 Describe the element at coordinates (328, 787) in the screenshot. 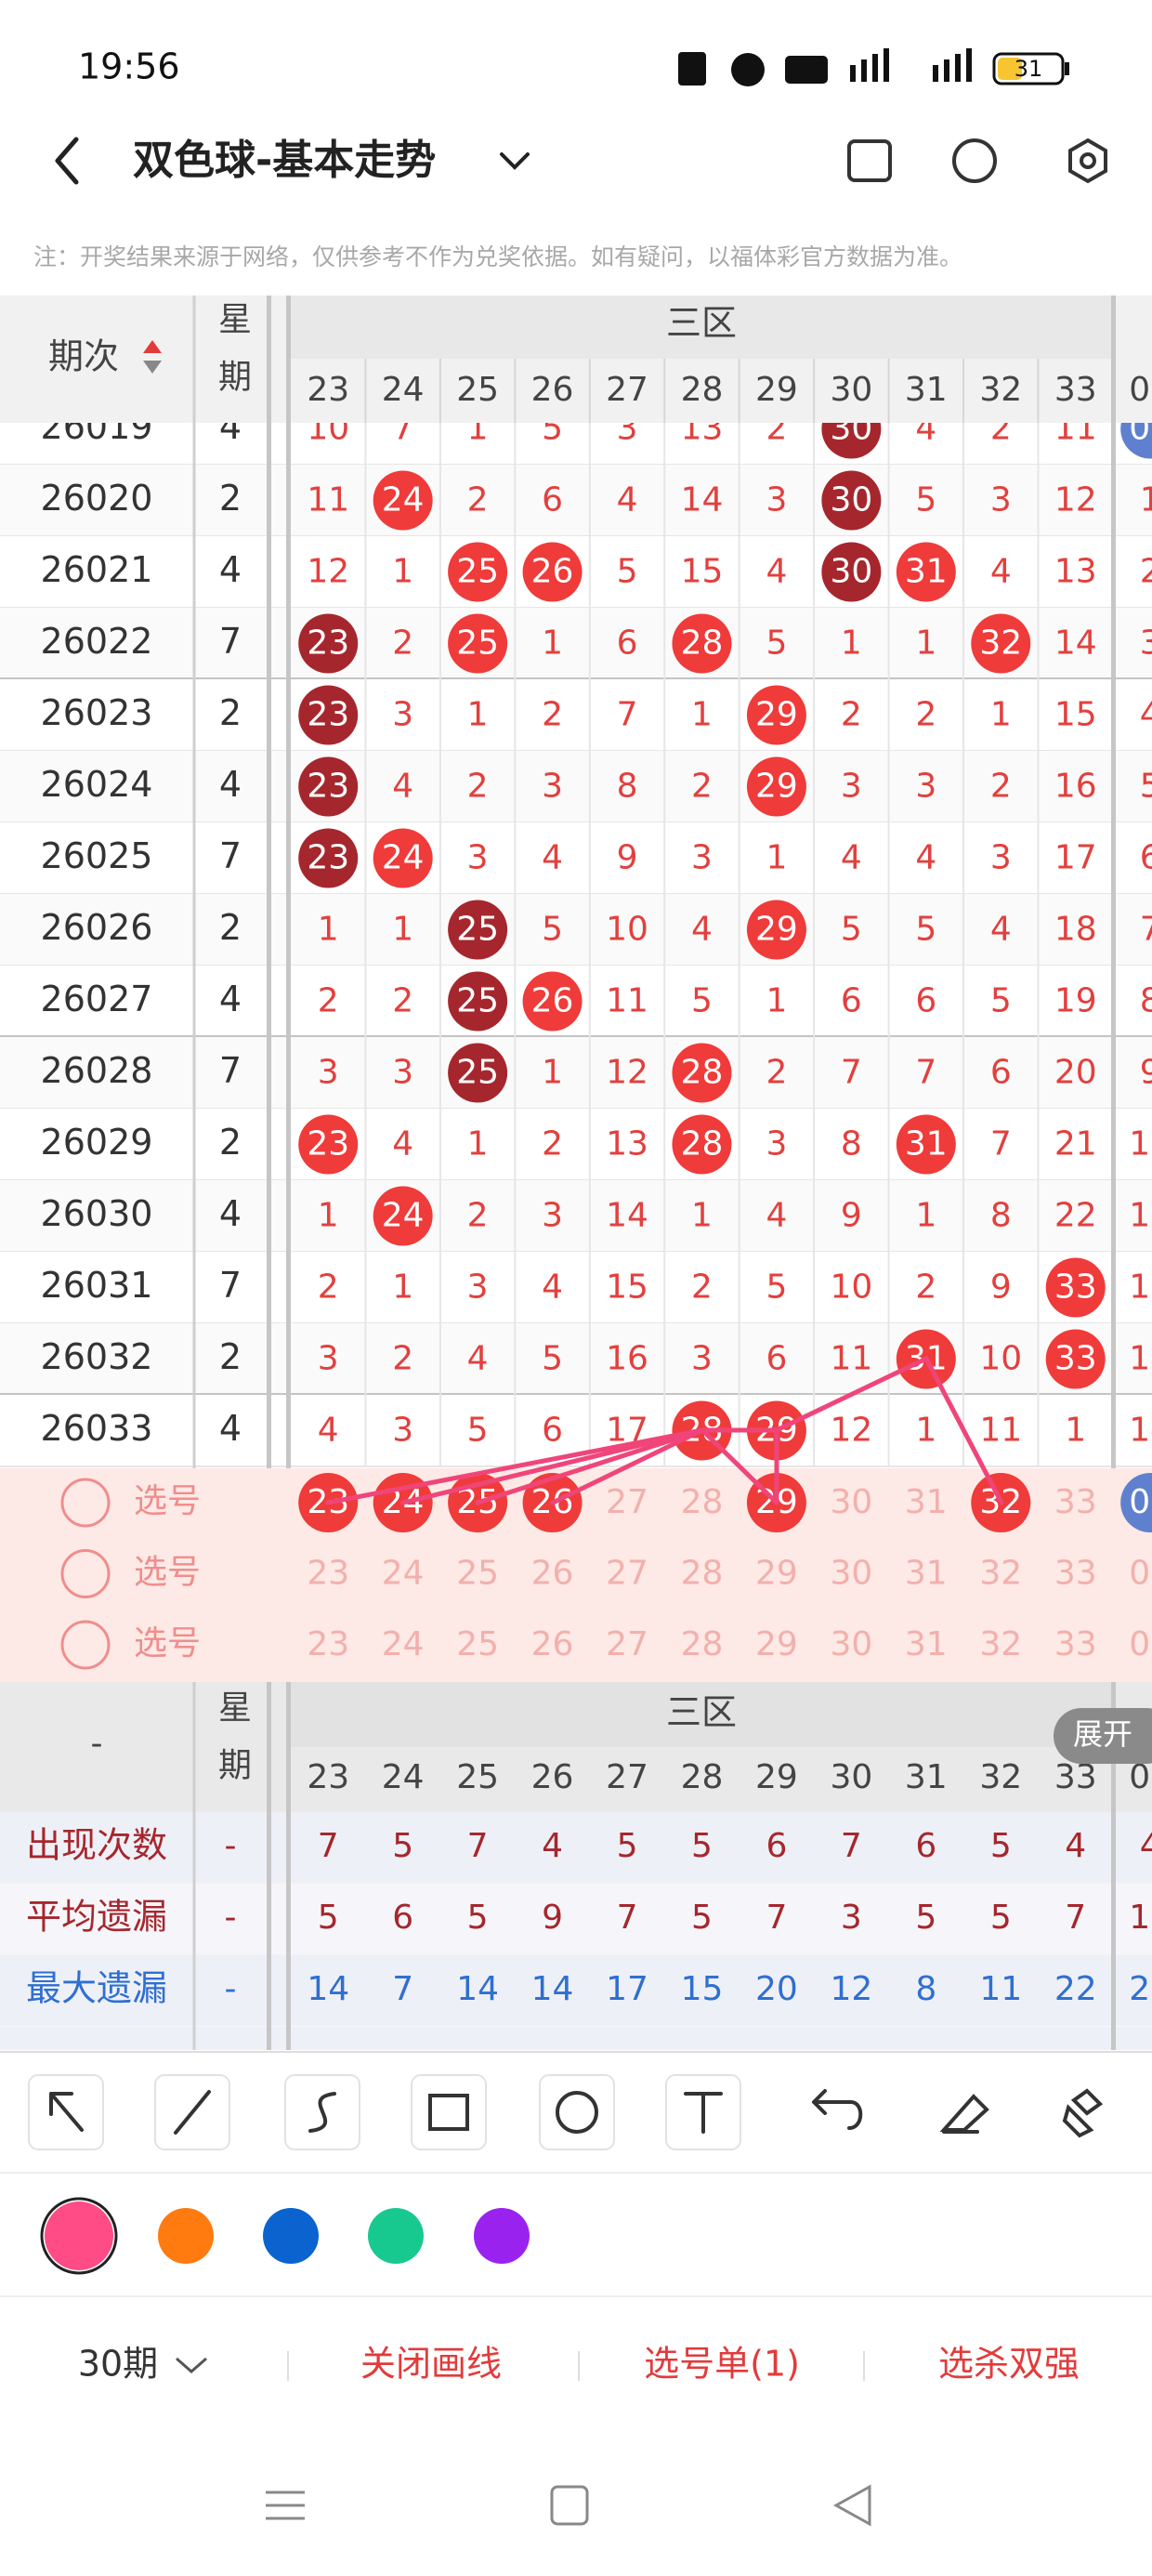

I see `ball-number: 23` at that location.